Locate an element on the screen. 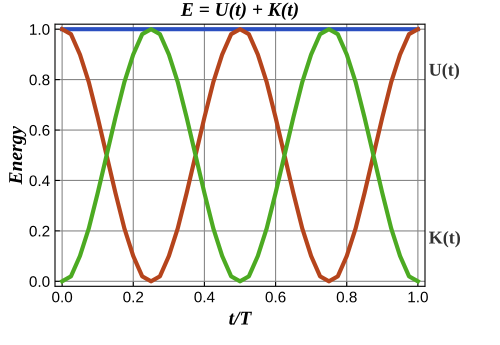 Image resolution: width=500 pixels, height=345 pixels. x-tick-label: 0.2 is located at coordinates (133, 297).